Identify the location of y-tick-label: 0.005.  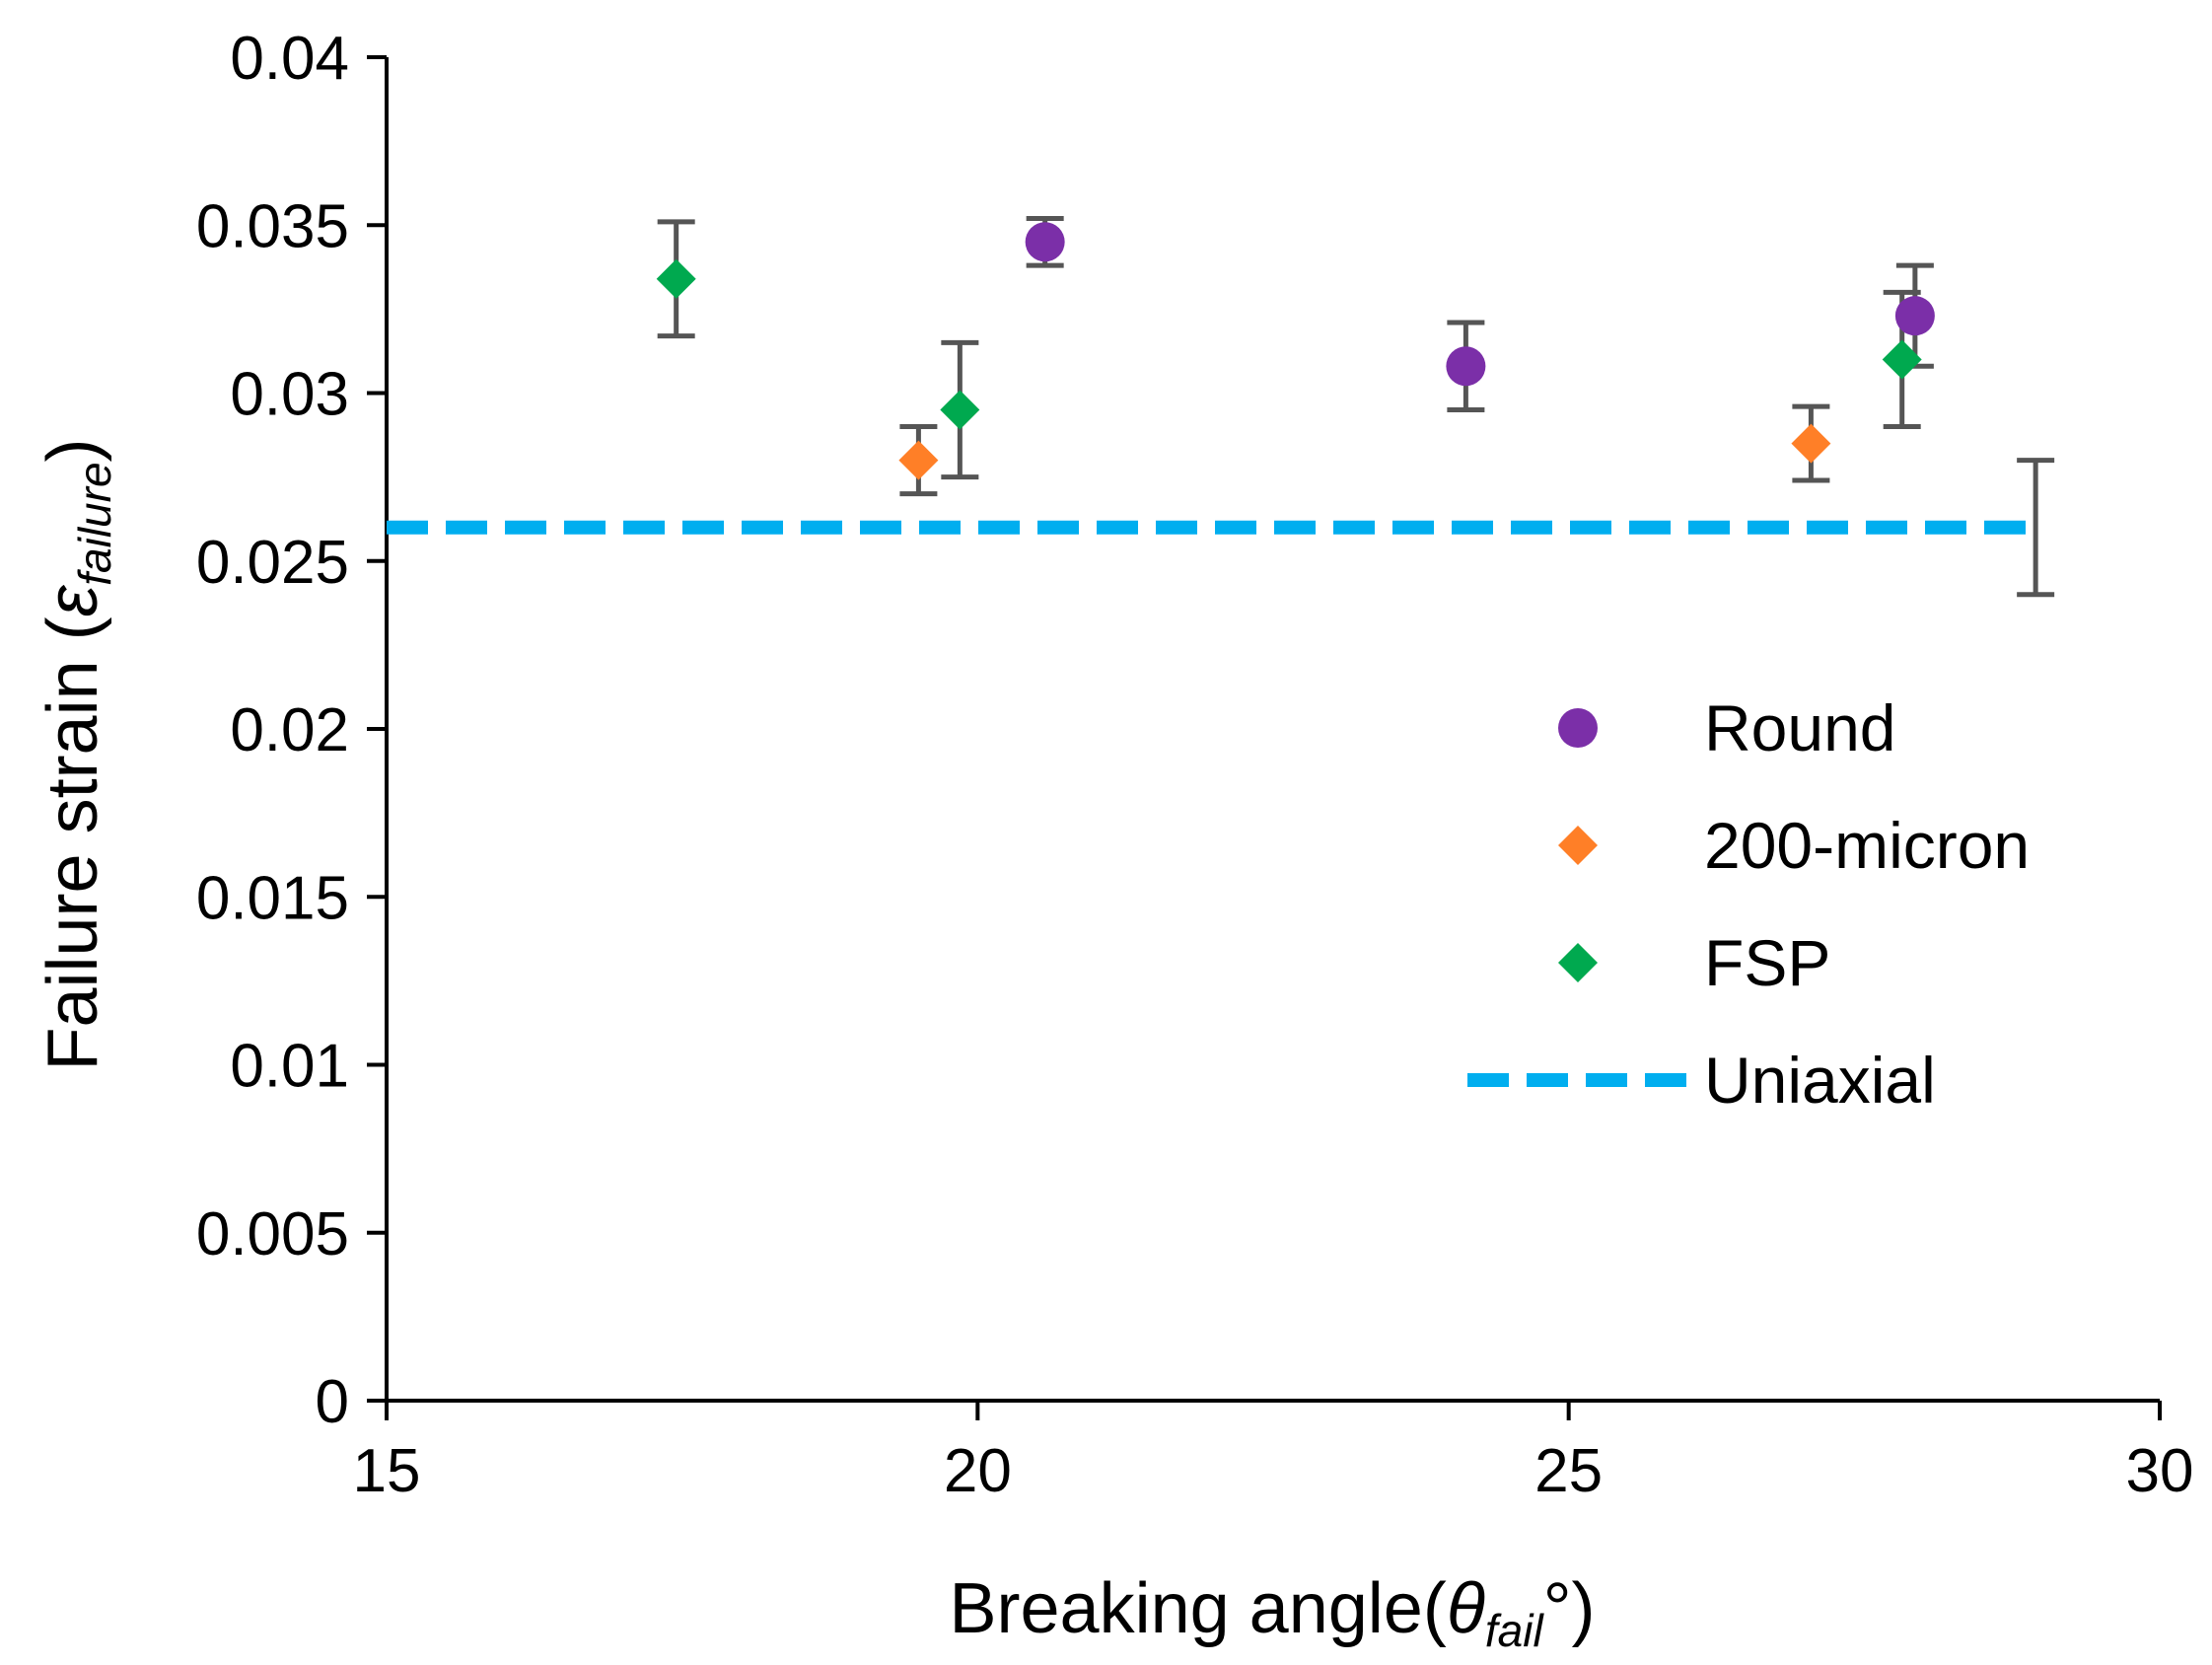
(272, 1234).